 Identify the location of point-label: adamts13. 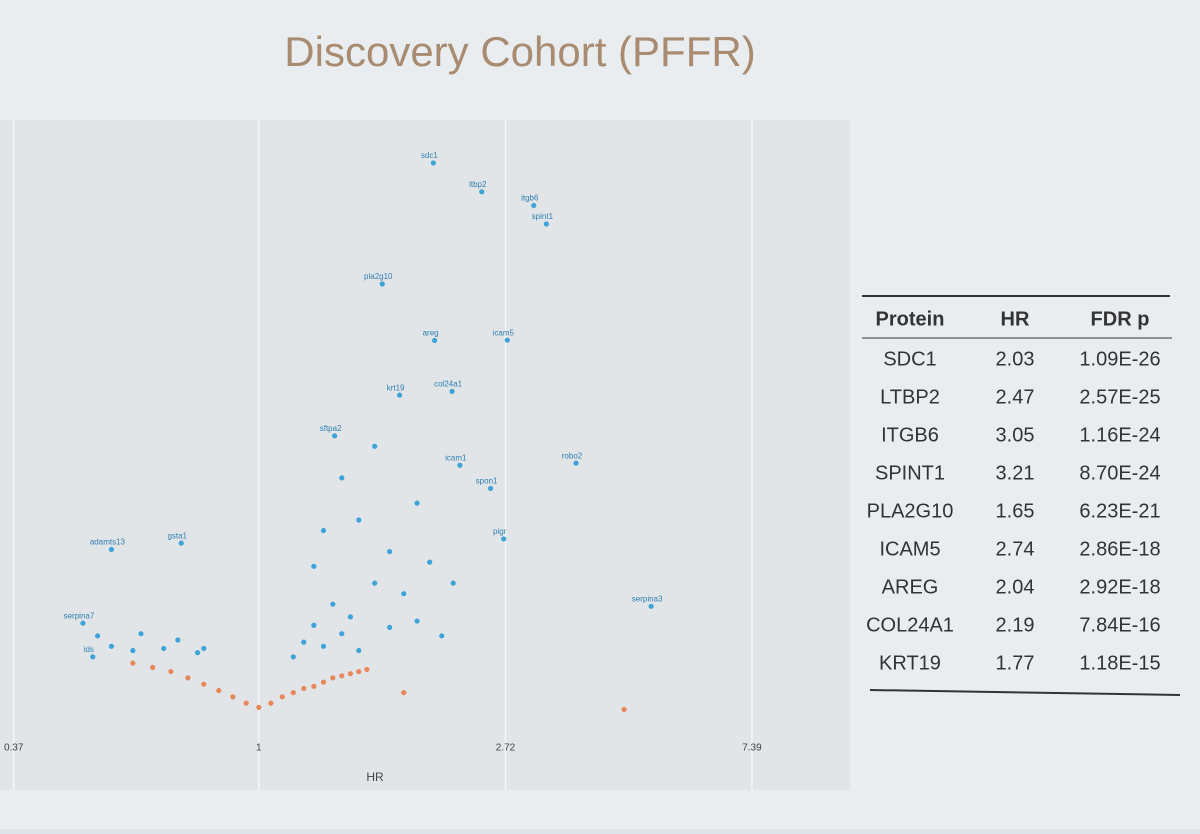
(108, 542).